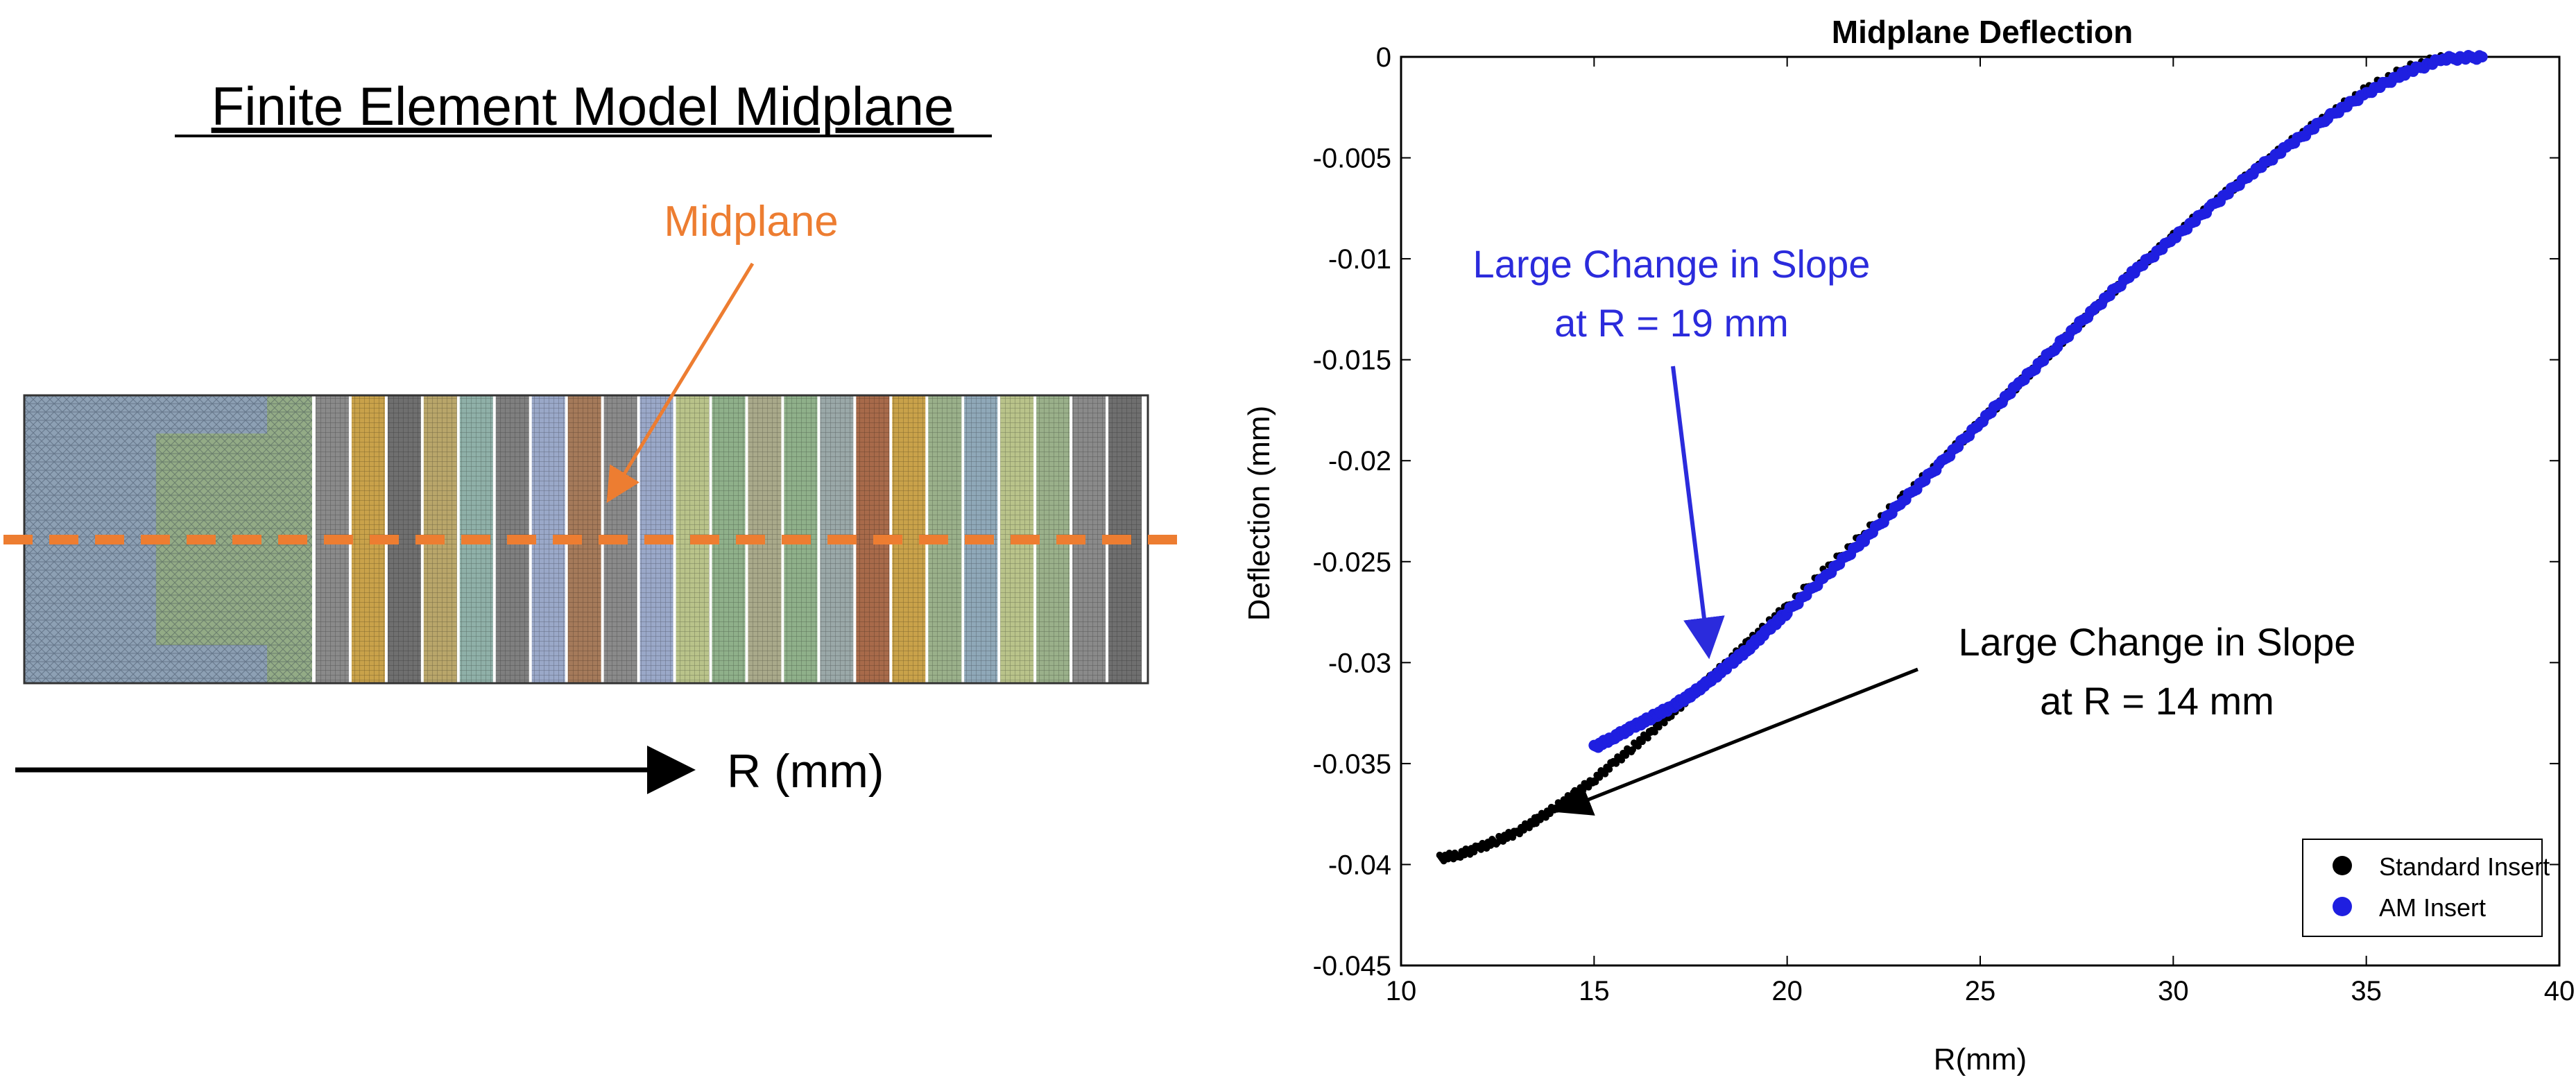 This screenshot has width=2576, height=1082. I want to click on y-tick-label: 0, so click(1383, 57).